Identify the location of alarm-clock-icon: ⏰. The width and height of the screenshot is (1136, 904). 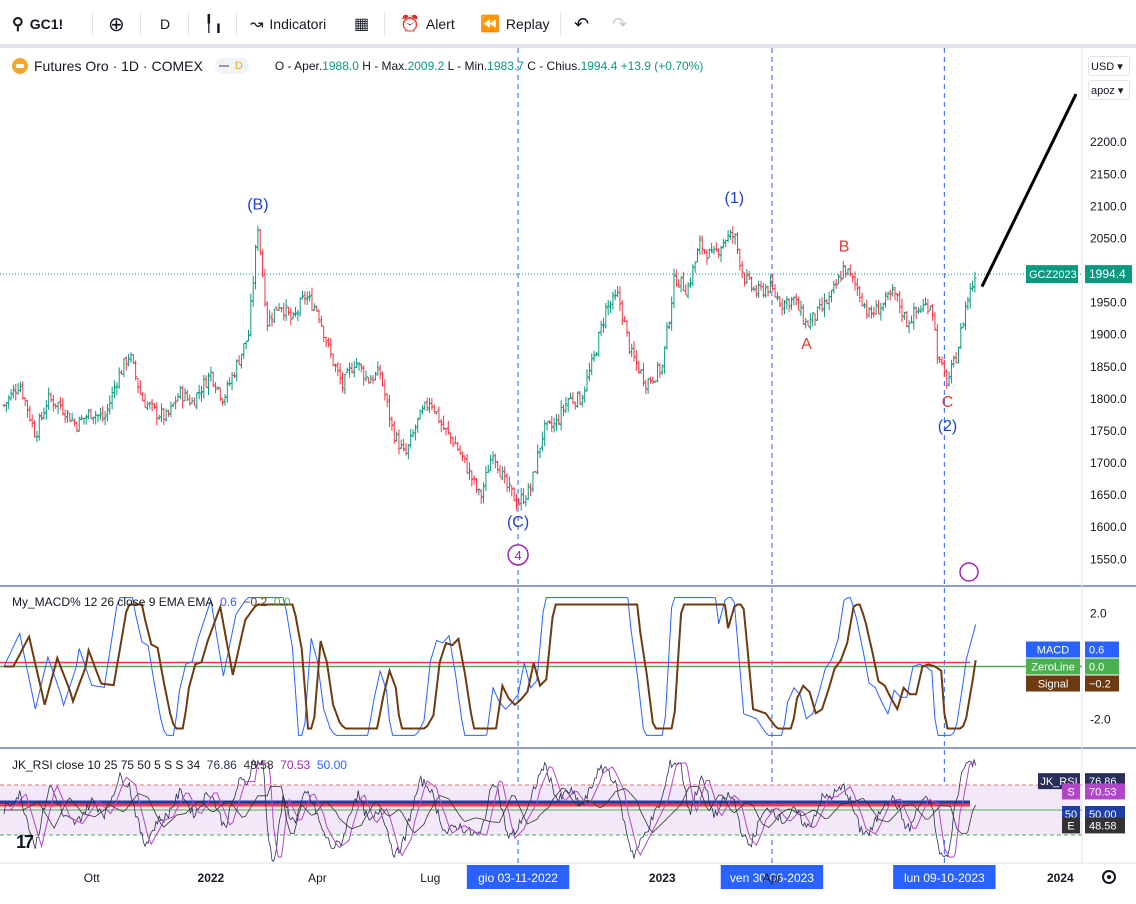
(410, 24).